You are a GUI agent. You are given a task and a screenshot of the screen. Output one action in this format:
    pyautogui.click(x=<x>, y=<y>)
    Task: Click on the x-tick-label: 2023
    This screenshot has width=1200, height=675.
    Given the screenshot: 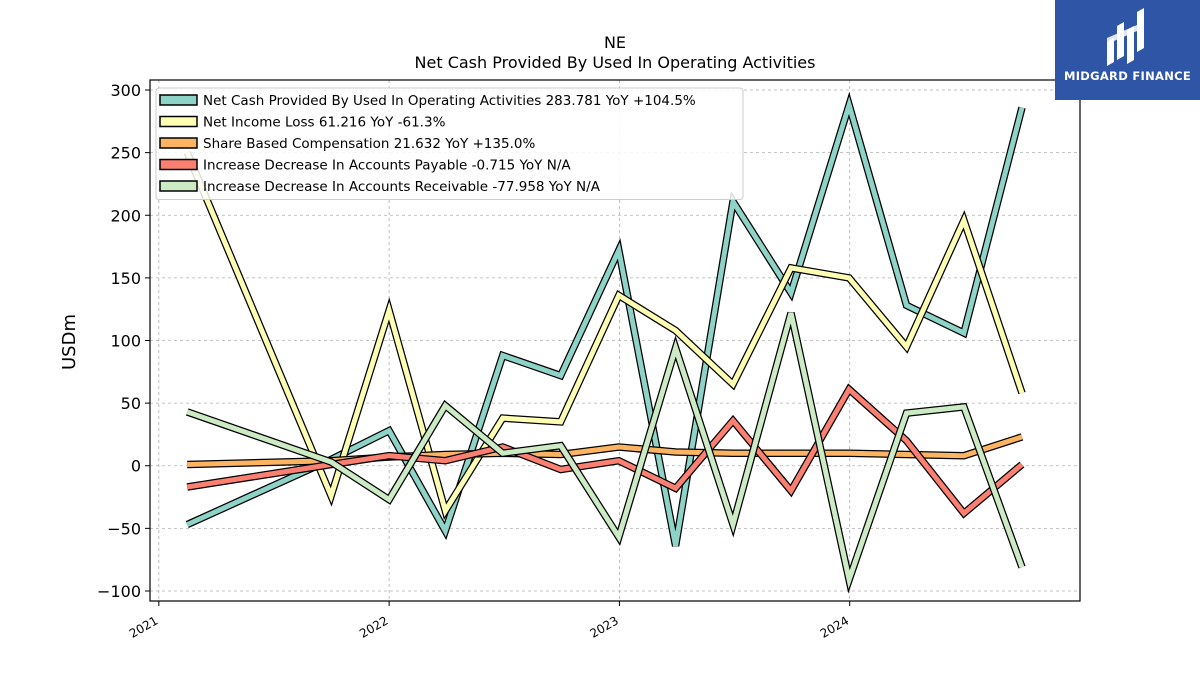 What is the action you would take?
    pyautogui.click(x=603, y=626)
    